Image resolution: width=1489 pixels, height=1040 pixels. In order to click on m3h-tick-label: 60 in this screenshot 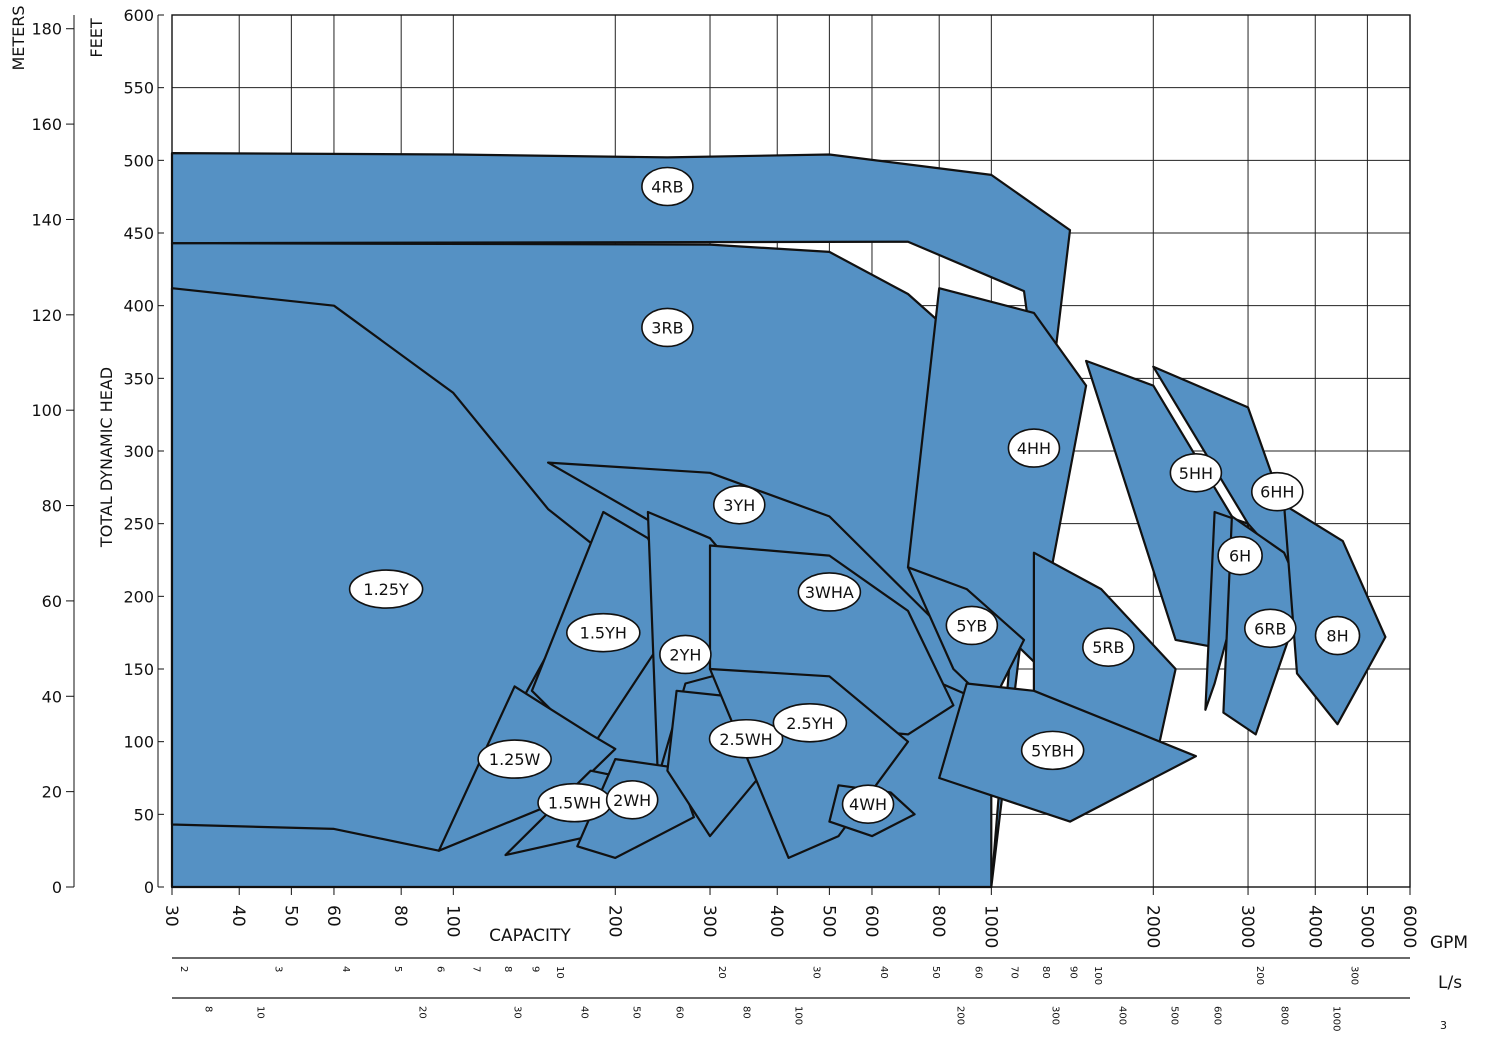, I will do `click(678, 1012)`.